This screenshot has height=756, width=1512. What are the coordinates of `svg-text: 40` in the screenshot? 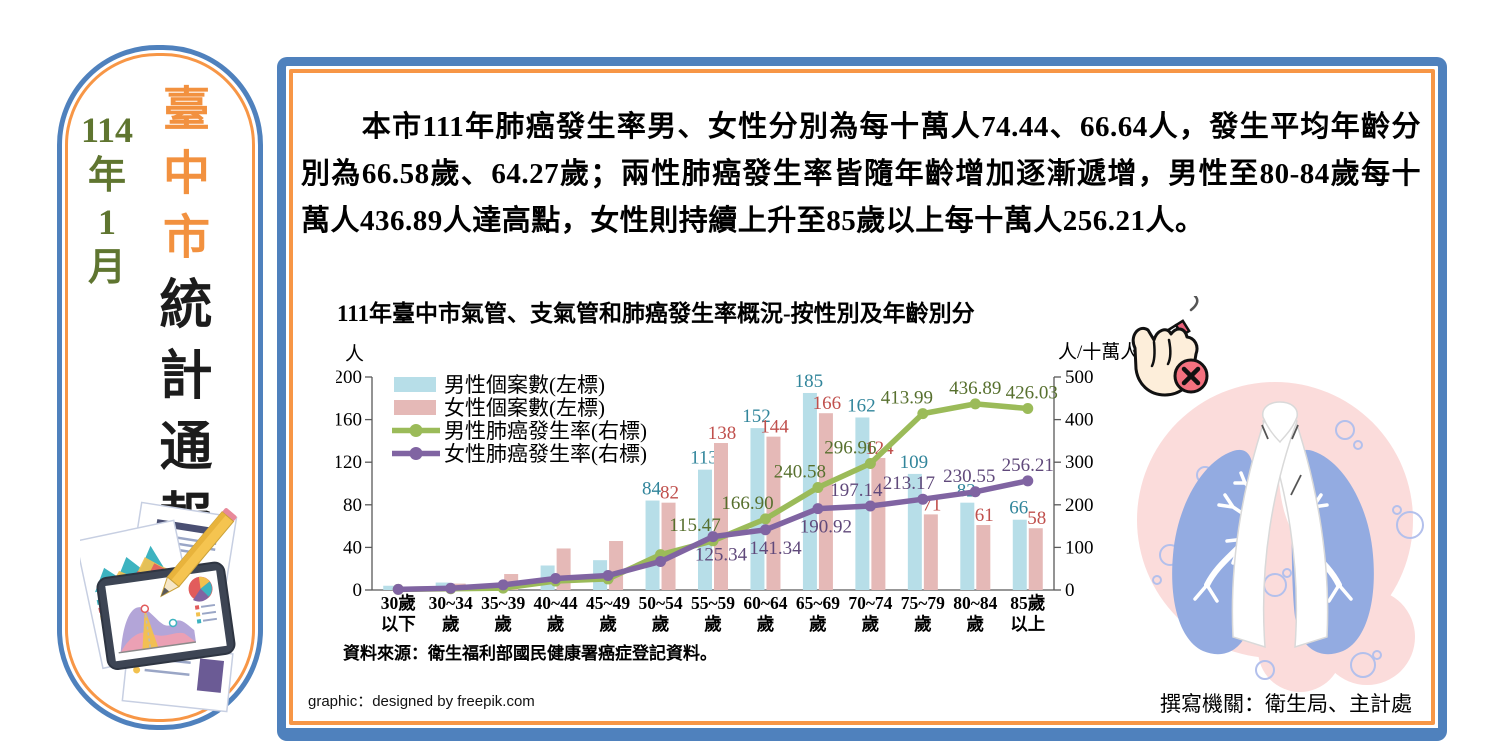 It's located at (352, 547).